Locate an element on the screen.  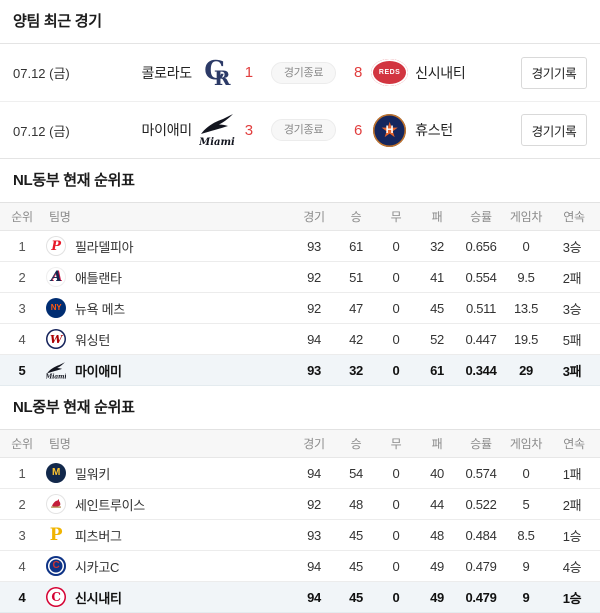
team-name: 필라델피아 is located at coordinates (104, 247).